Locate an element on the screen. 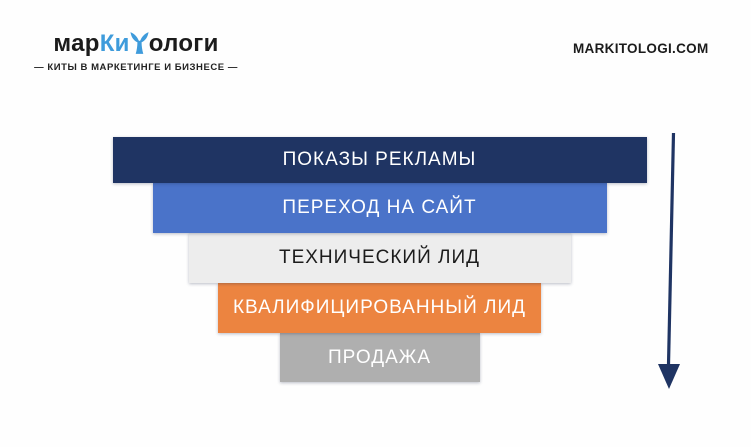  whale-tail-icon is located at coordinates (139, 43).